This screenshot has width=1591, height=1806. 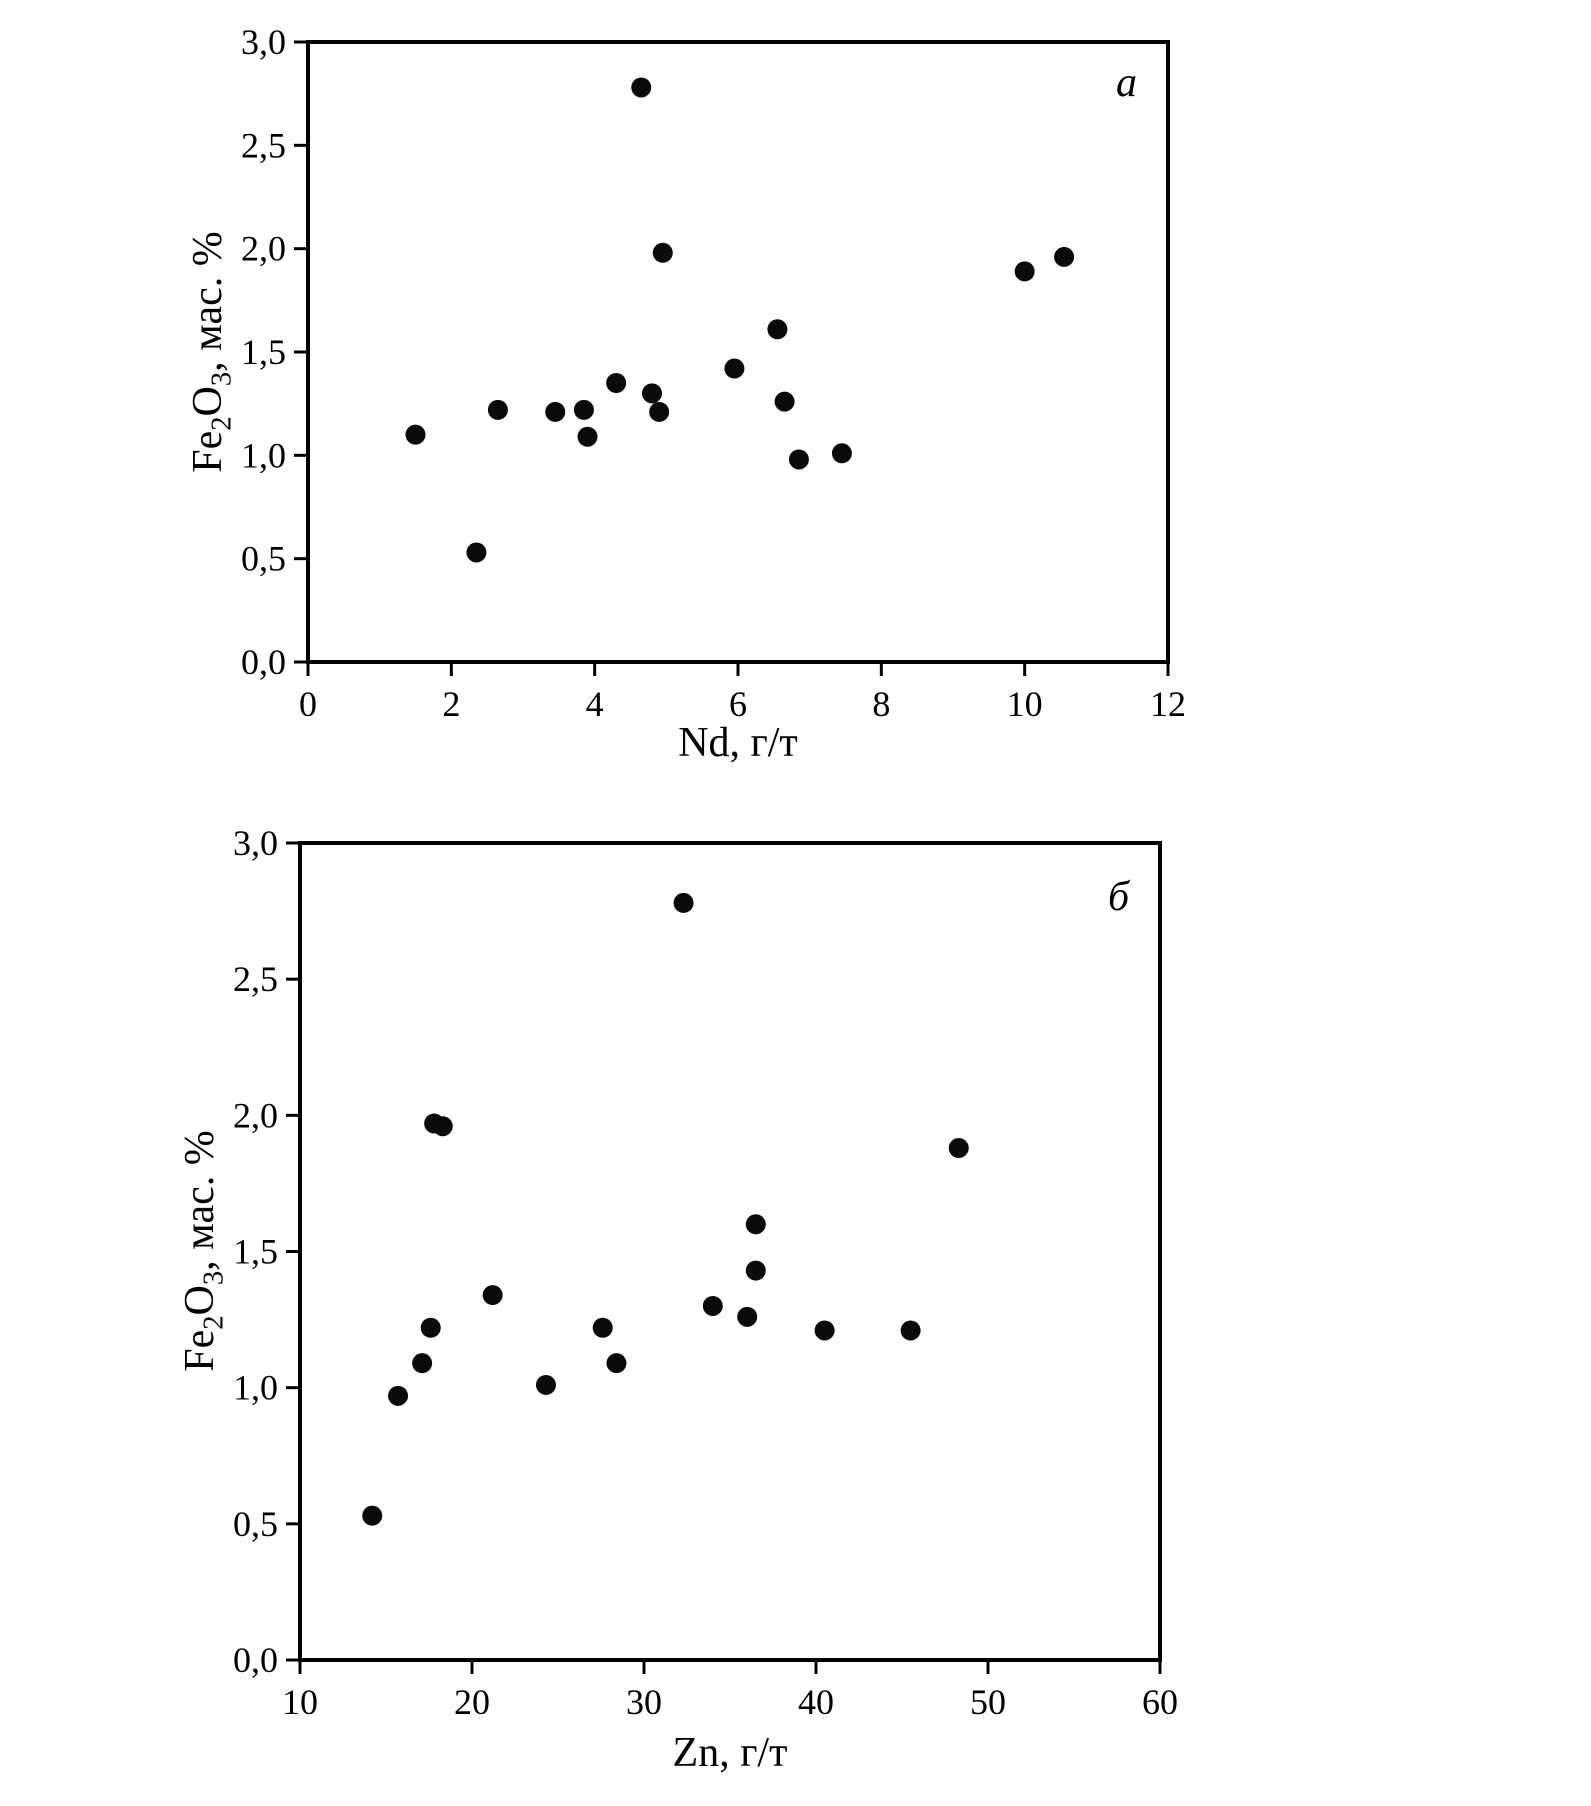 What do you see at coordinates (451, 704) in the screenshot?
I see `x-tick-label: 2` at bounding box center [451, 704].